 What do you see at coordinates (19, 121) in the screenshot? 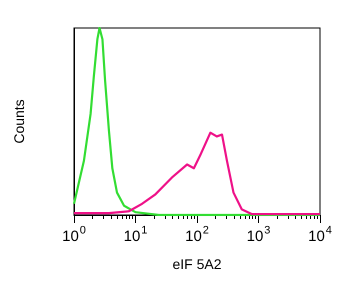
I see `y-axis-title: Counts` at bounding box center [19, 121].